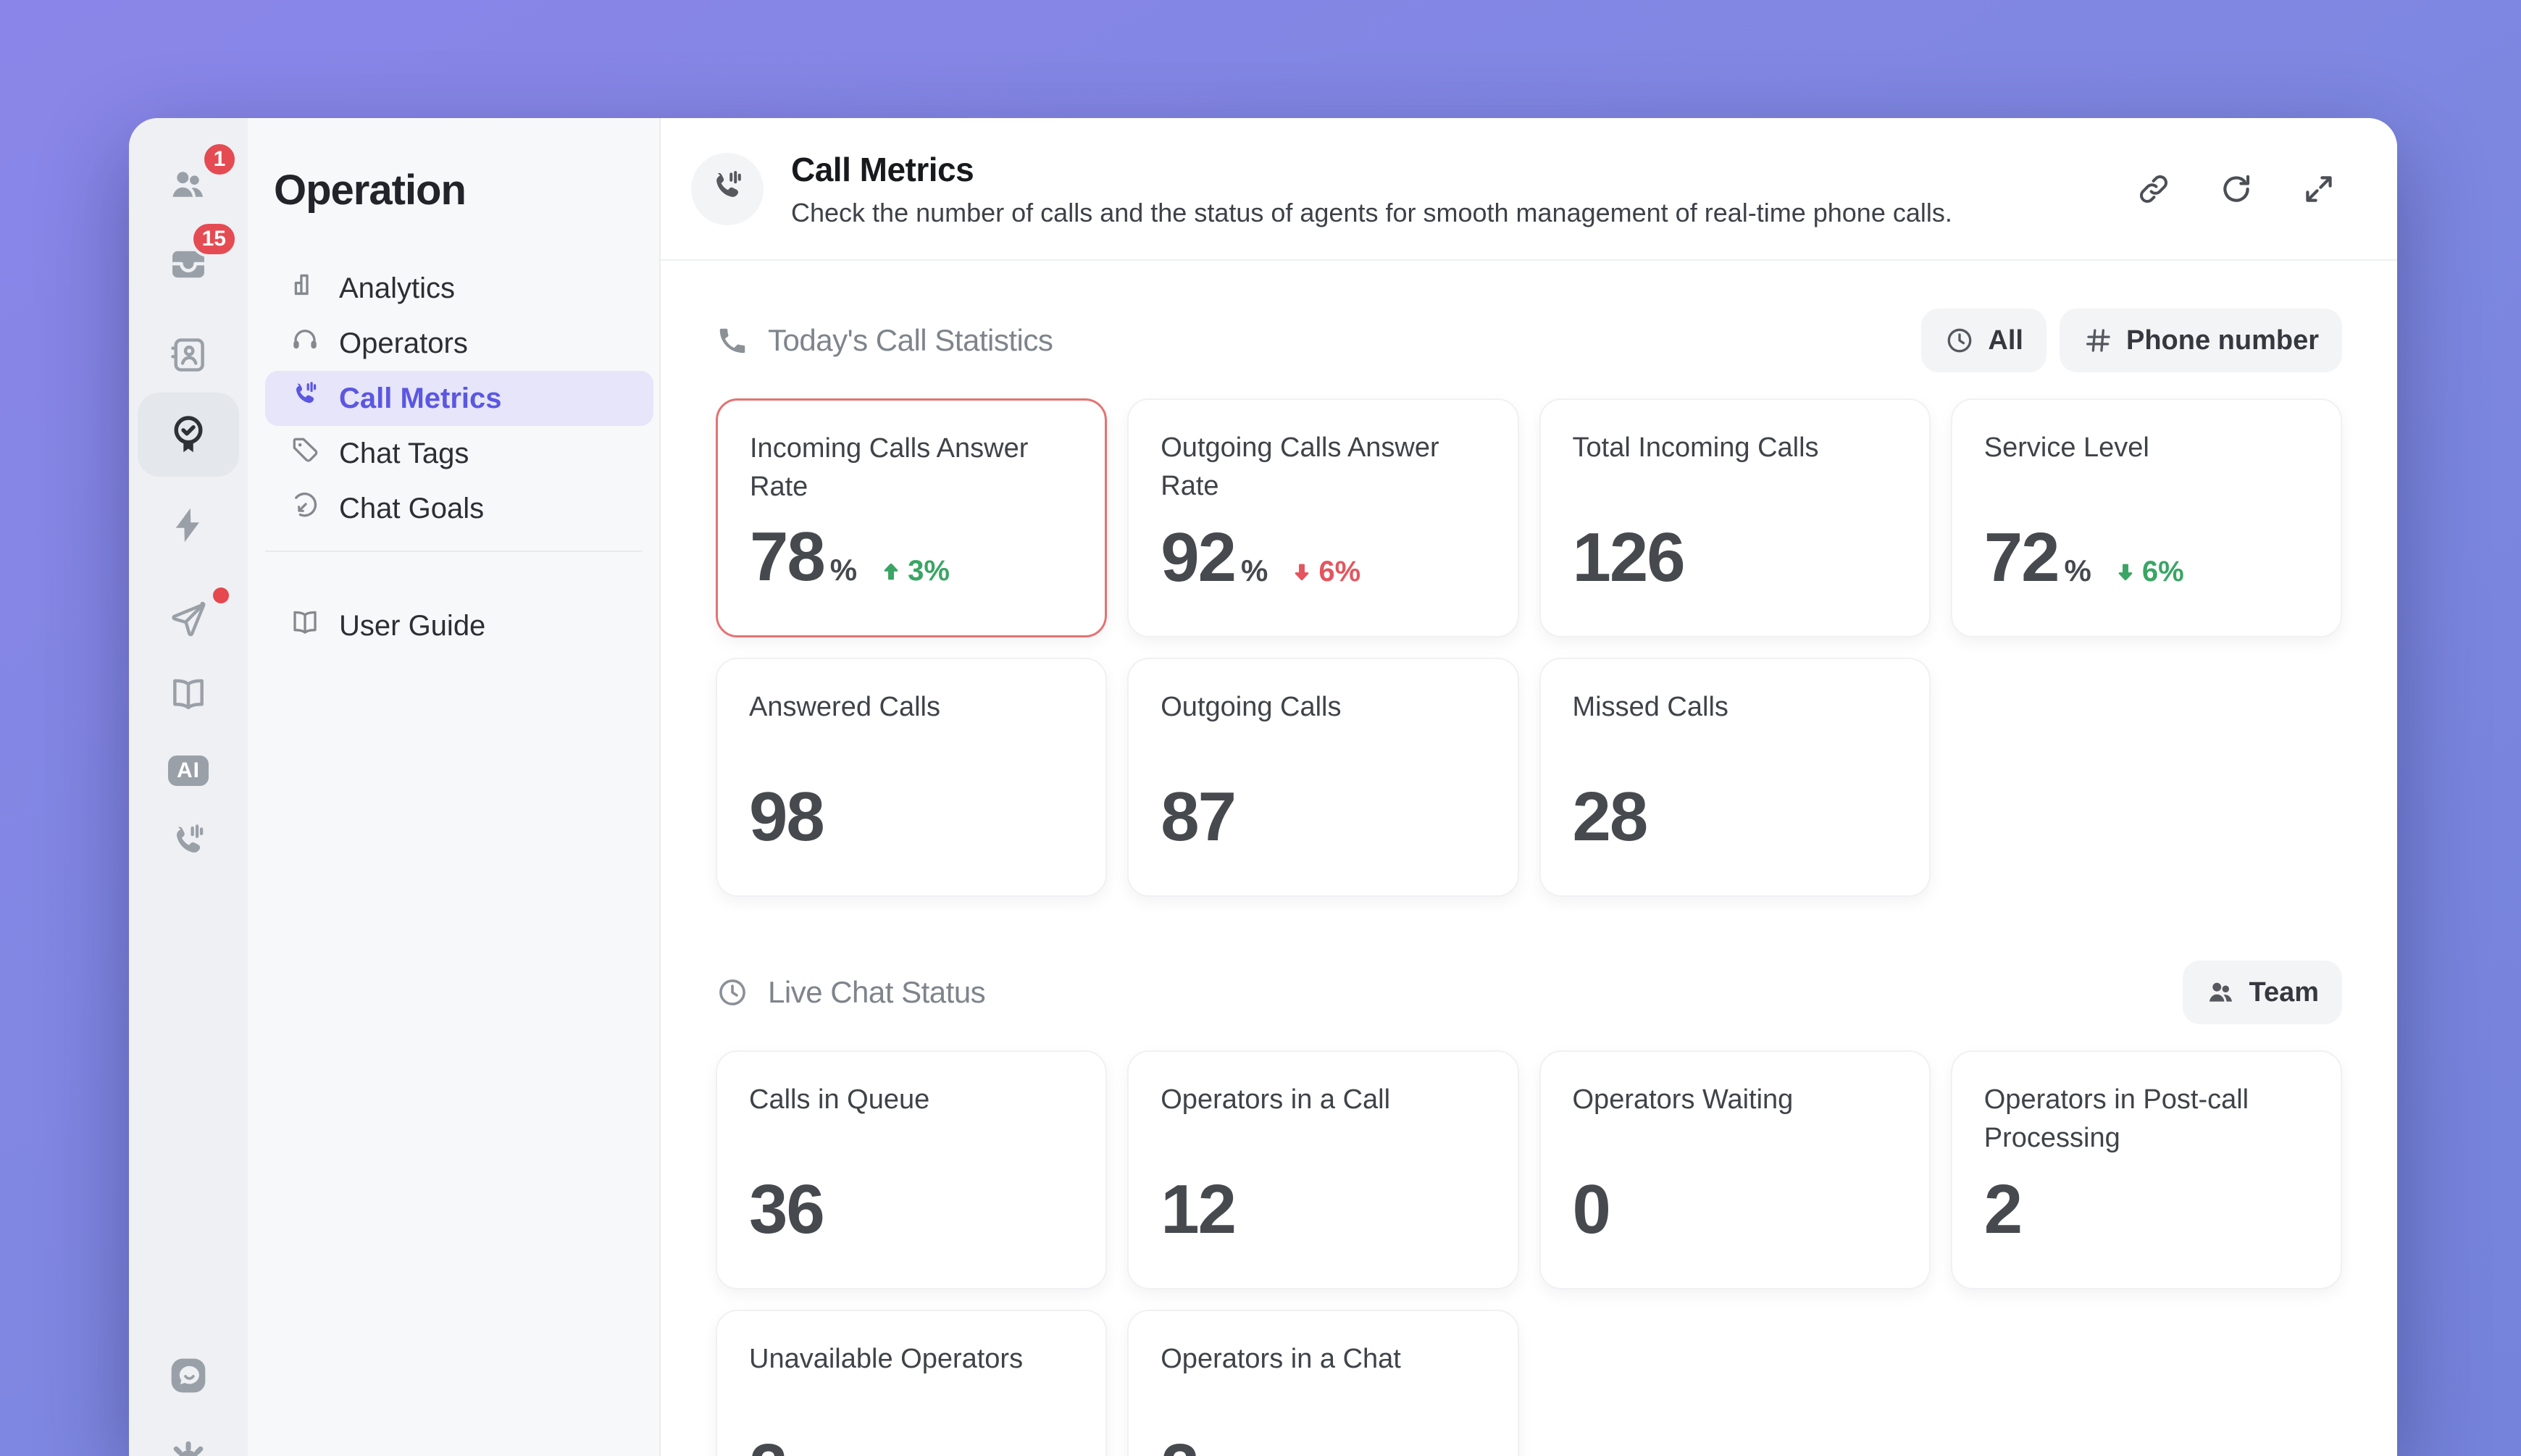 The height and width of the screenshot is (1456, 2521). Describe the element at coordinates (2220, 992) in the screenshot. I see `team-icon` at that location.